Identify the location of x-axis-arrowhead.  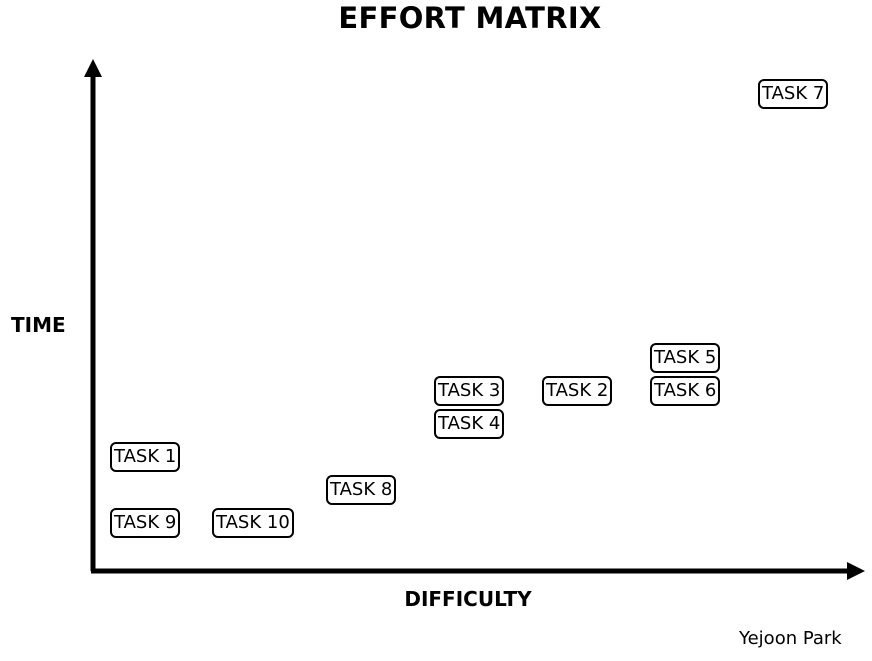
(856, 571).